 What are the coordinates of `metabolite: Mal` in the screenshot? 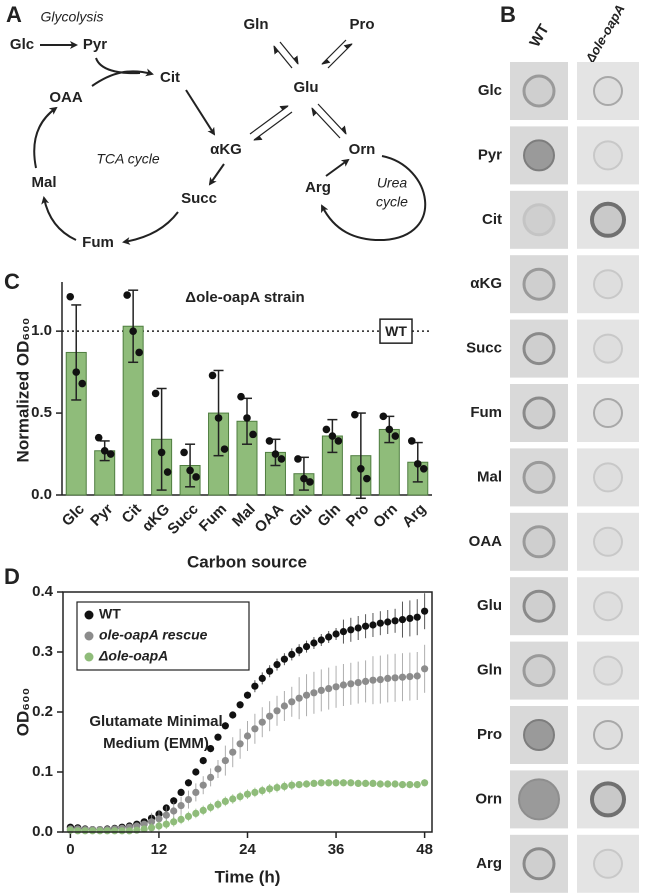 It's located at (43, 182).